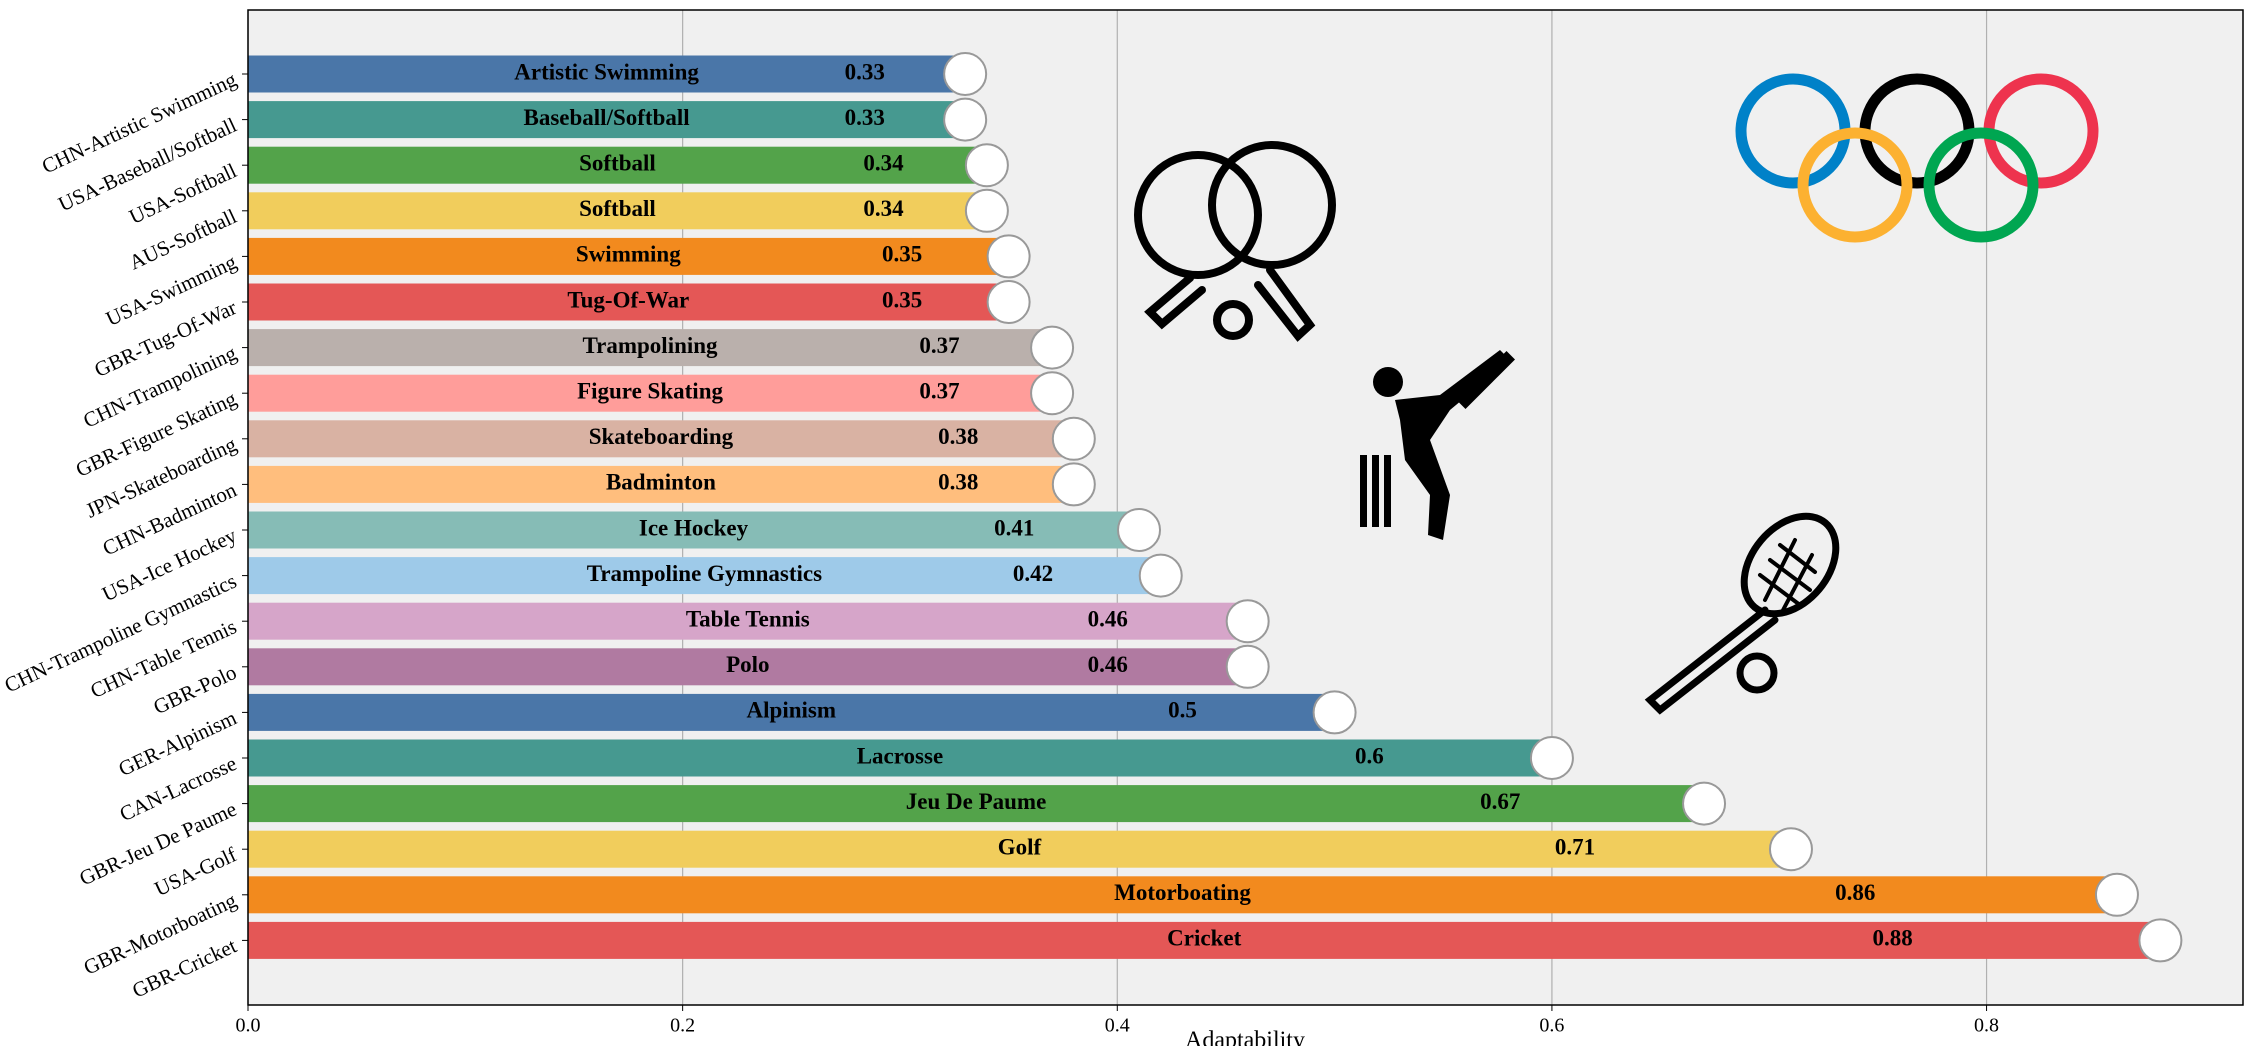 This screenshot has width=2253, height=1046. Describe the element at coordinates (1986, 1026) in the screenshot. I see `x-tick-label: 0.8` at that location.